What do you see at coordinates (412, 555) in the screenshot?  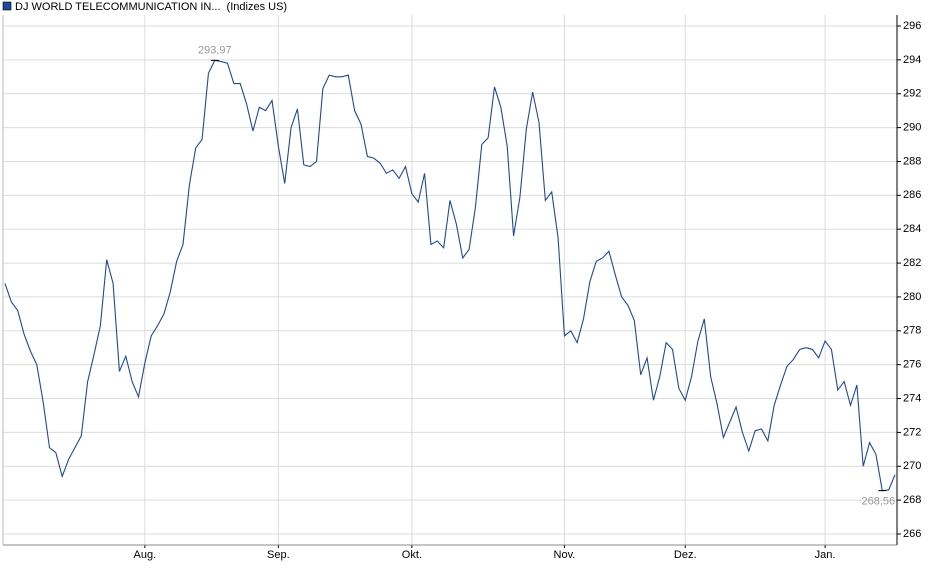 I see `x-tick-label: Okt.` at bounding box center [412, 555].